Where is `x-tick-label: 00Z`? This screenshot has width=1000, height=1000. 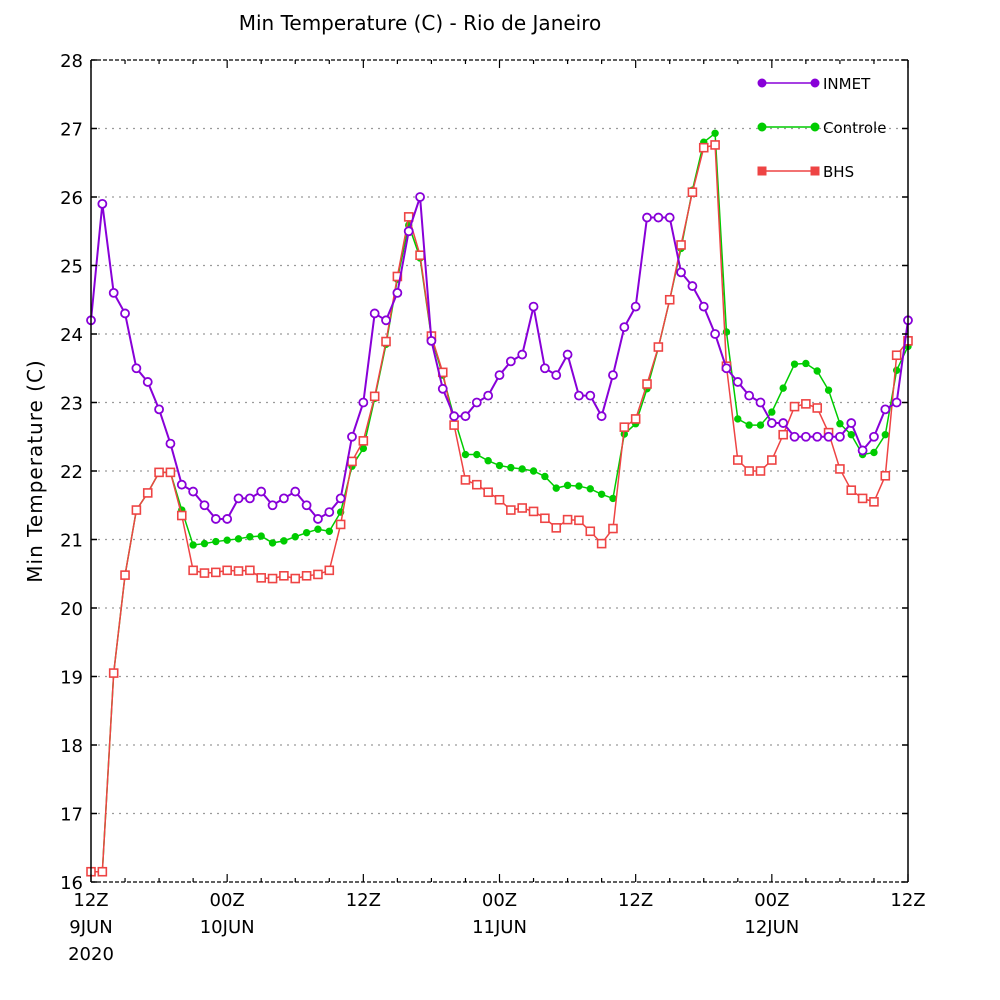
x-tick-label: 00Z is located at coordinates (499, 900).